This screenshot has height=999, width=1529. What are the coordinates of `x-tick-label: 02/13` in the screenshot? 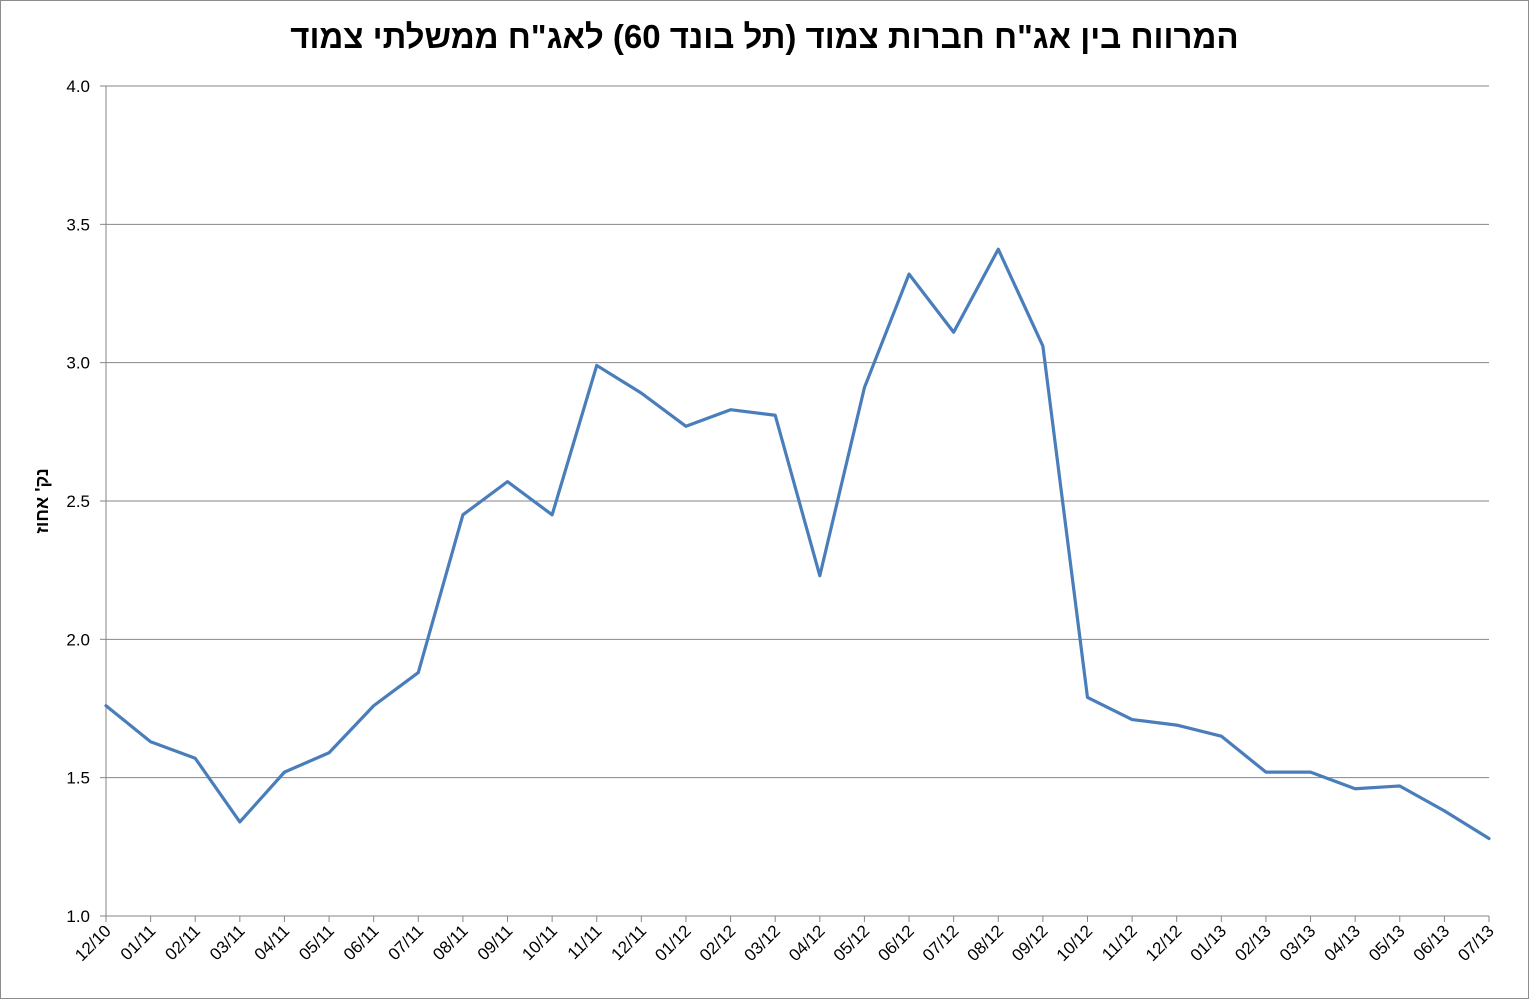 It's located at (1253, 943).